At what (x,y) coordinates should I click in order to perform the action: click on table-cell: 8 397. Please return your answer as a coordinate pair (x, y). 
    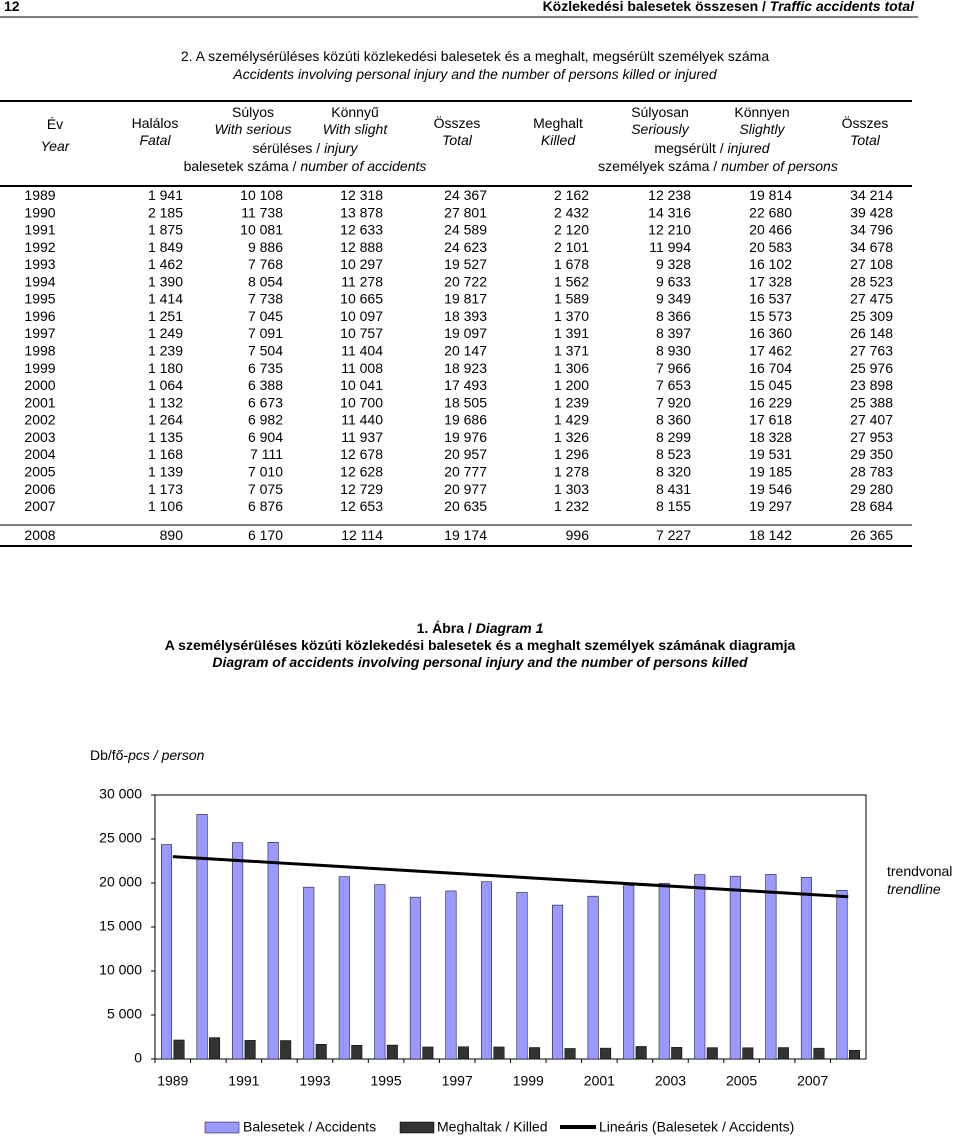
    Looking at the image, I should click on (673, 333).